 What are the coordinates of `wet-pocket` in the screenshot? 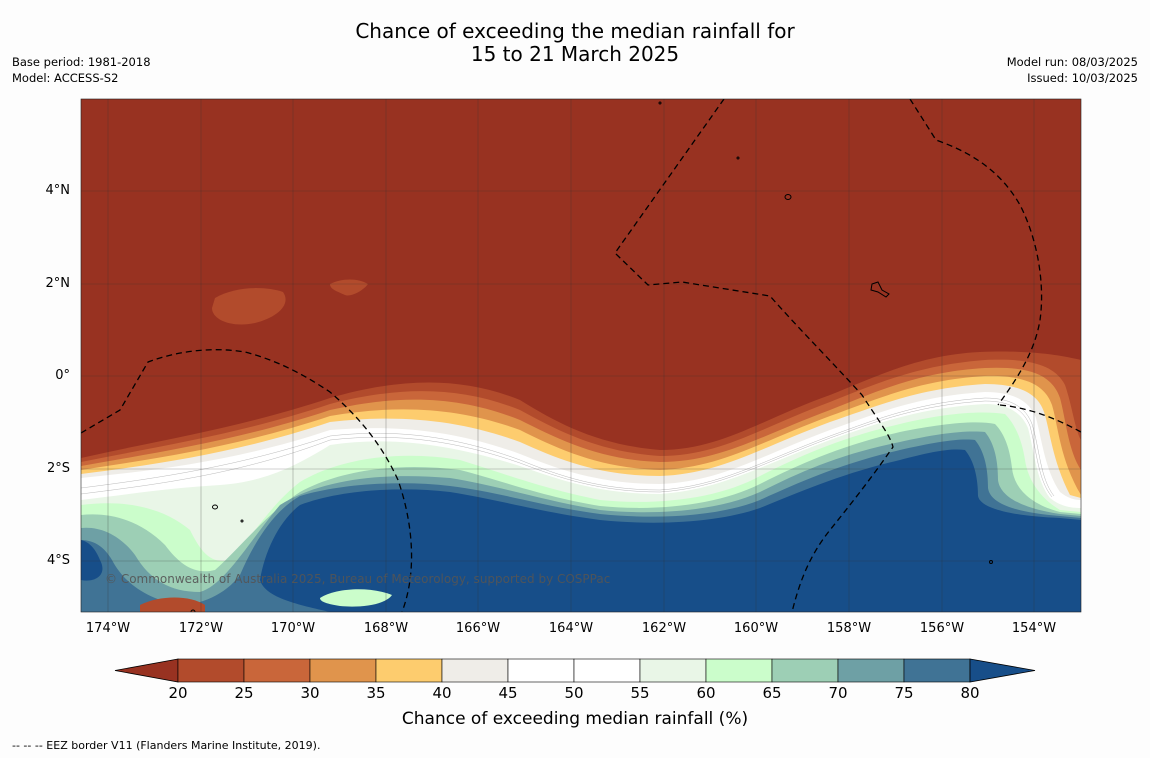 It's located at (356, 598).